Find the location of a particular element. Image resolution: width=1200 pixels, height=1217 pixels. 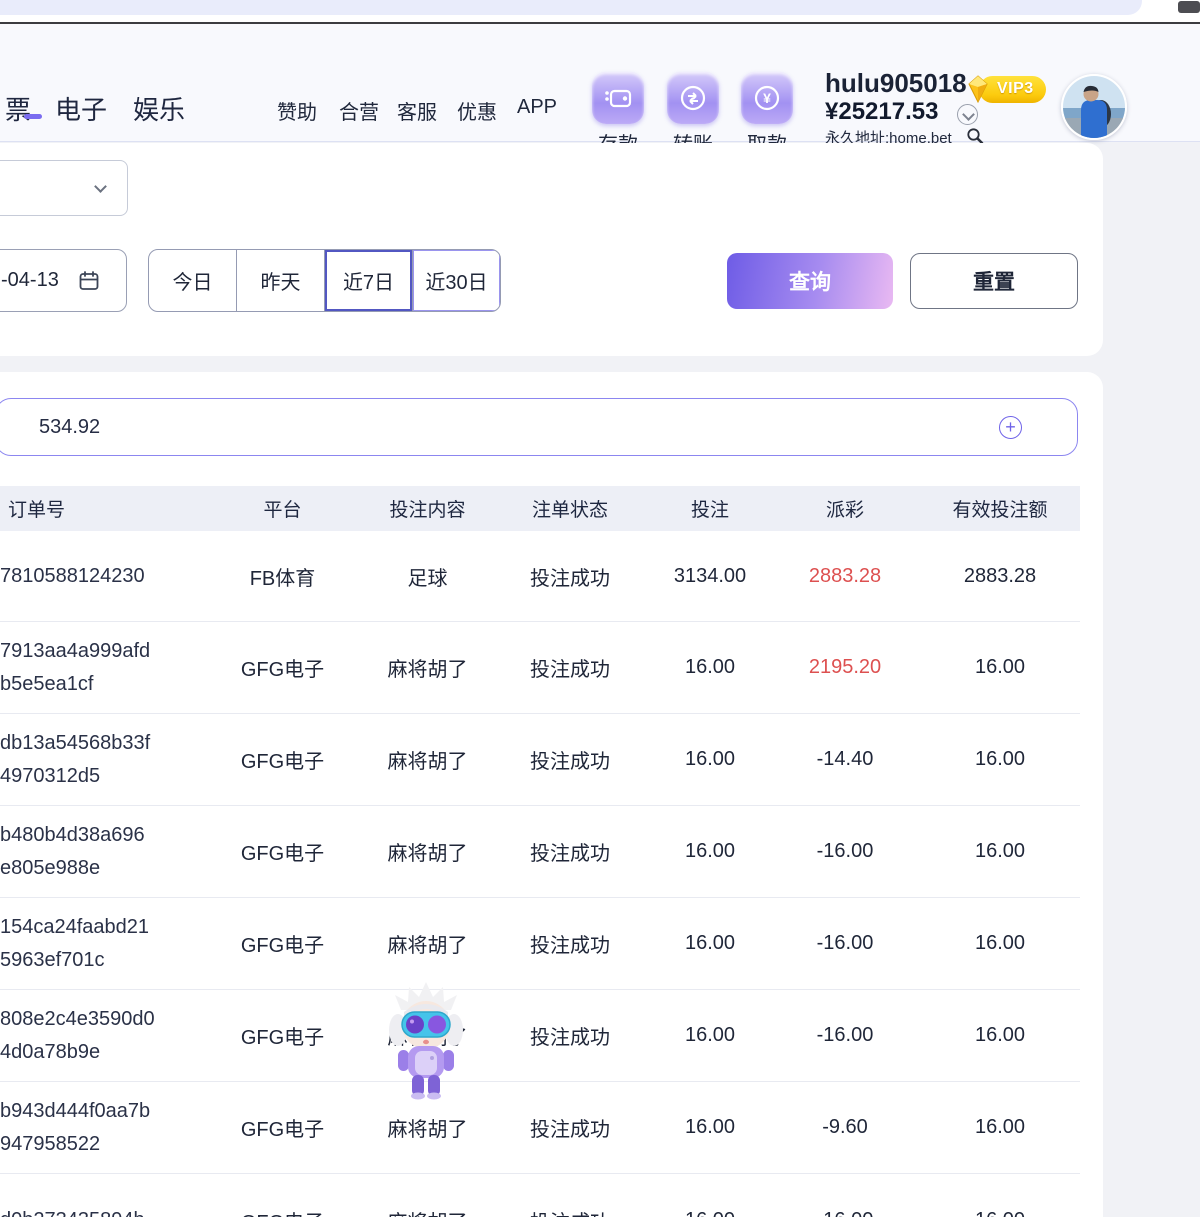

order-id: 808e2c4e3590d0 4d0a78b9e is located at coordinates (77, 1035).